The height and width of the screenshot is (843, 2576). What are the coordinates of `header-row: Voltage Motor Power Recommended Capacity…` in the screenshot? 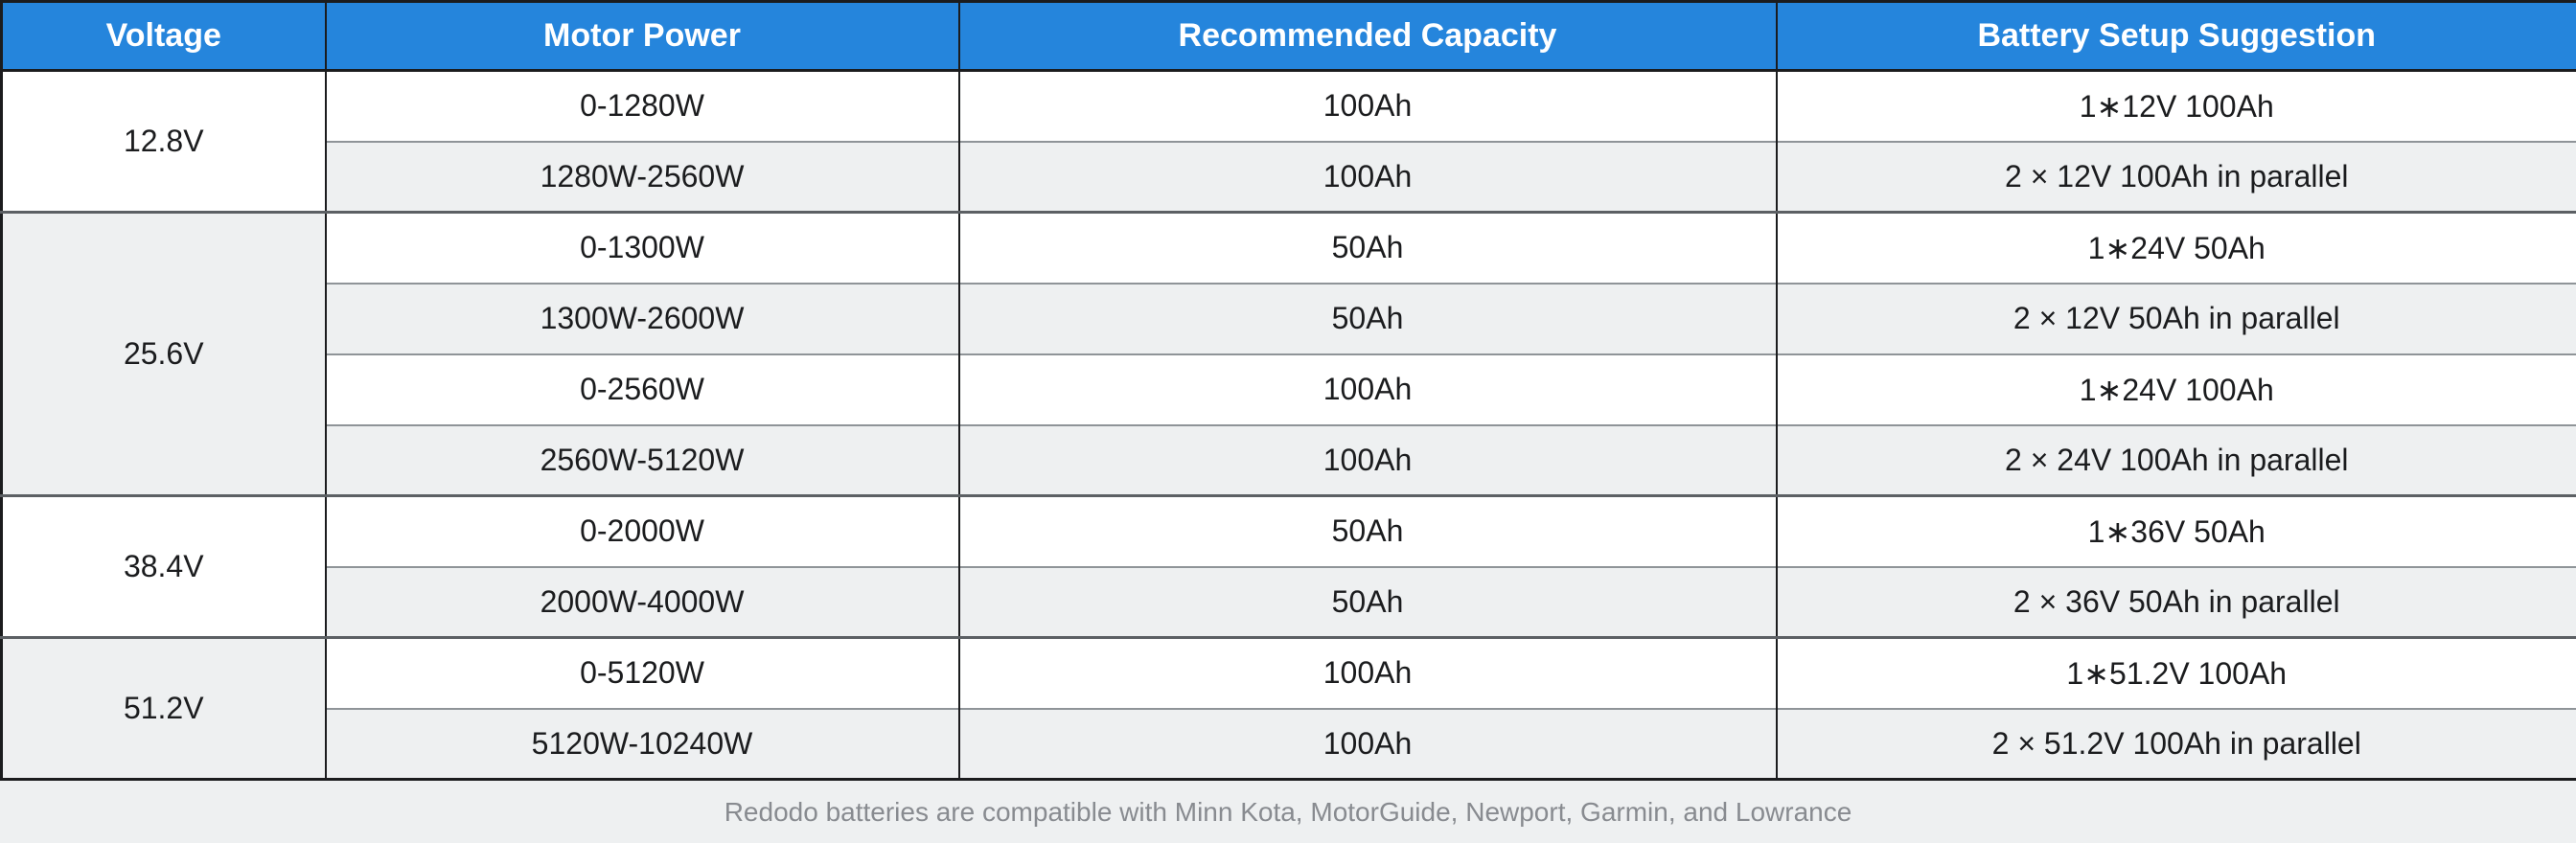 It's located at (1288, 36).